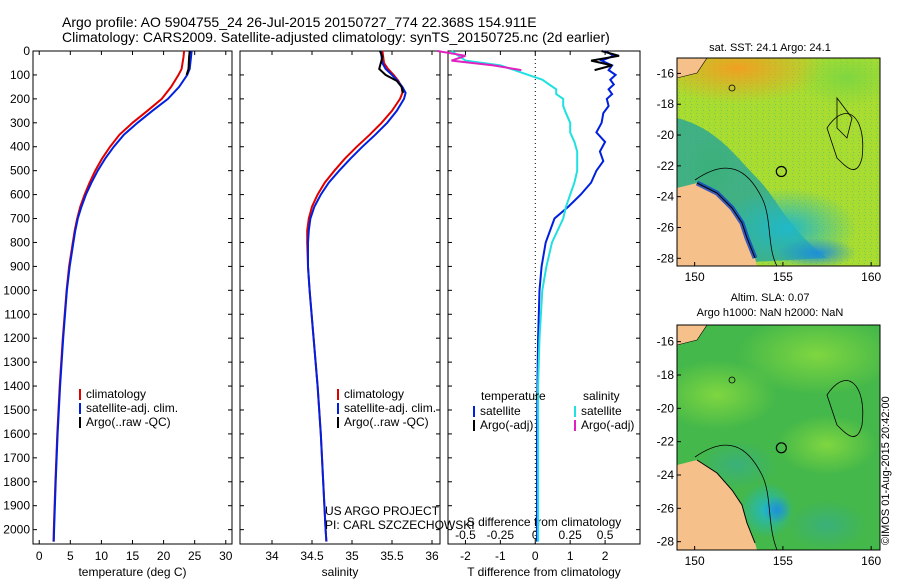 The height and width of the screenshot is (580, 900). What do you see at coordinates (340, 572) in the screenshot?
I see `x-axis-label: salinity` at bounding box center [340, 572].